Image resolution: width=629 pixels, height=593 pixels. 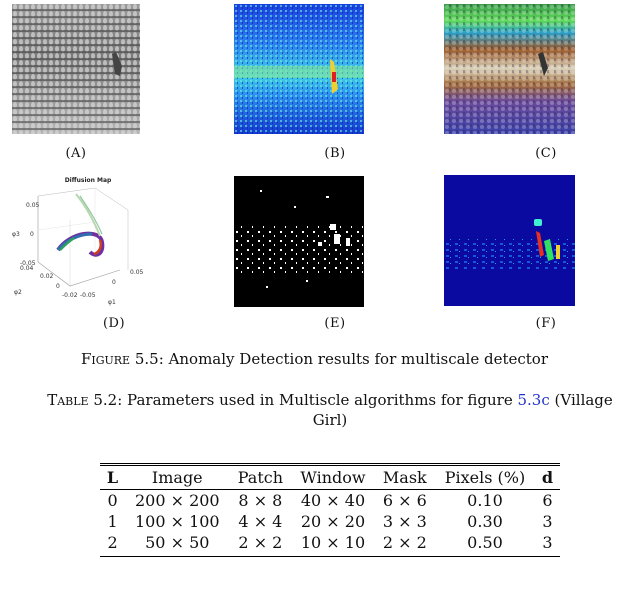 I want to click on table-cell: 10 × 10, so click(x=333, y=544).